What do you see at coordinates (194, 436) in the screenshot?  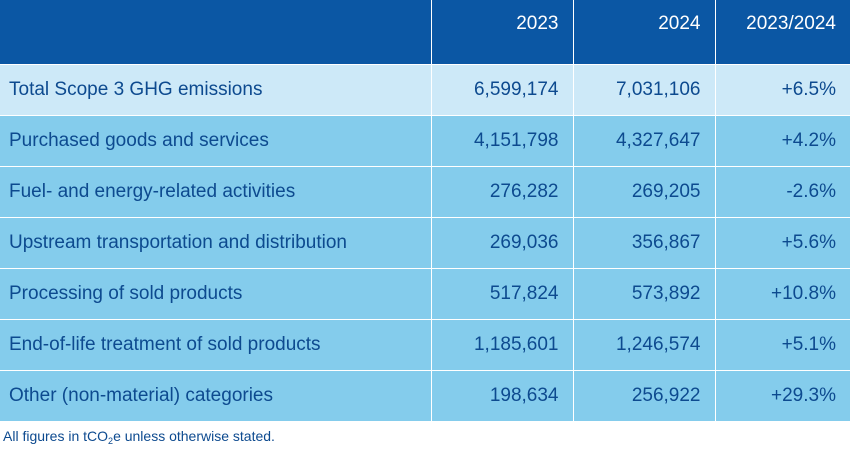 I see `footnote-text-end: e unless otherwise stated.` at bounding box center [194, 436].